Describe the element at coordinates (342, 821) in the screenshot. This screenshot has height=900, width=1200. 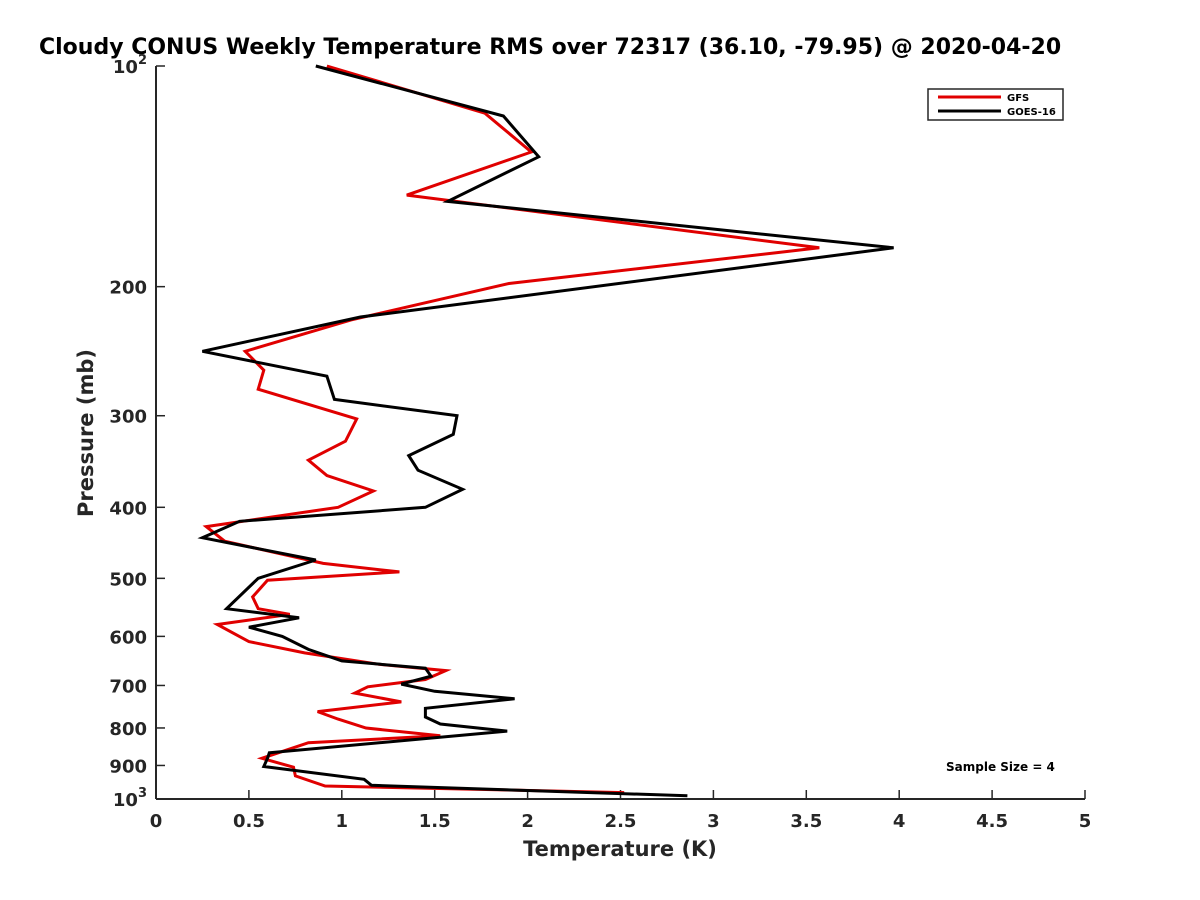
I see `x-tick-label: 1` at that location.